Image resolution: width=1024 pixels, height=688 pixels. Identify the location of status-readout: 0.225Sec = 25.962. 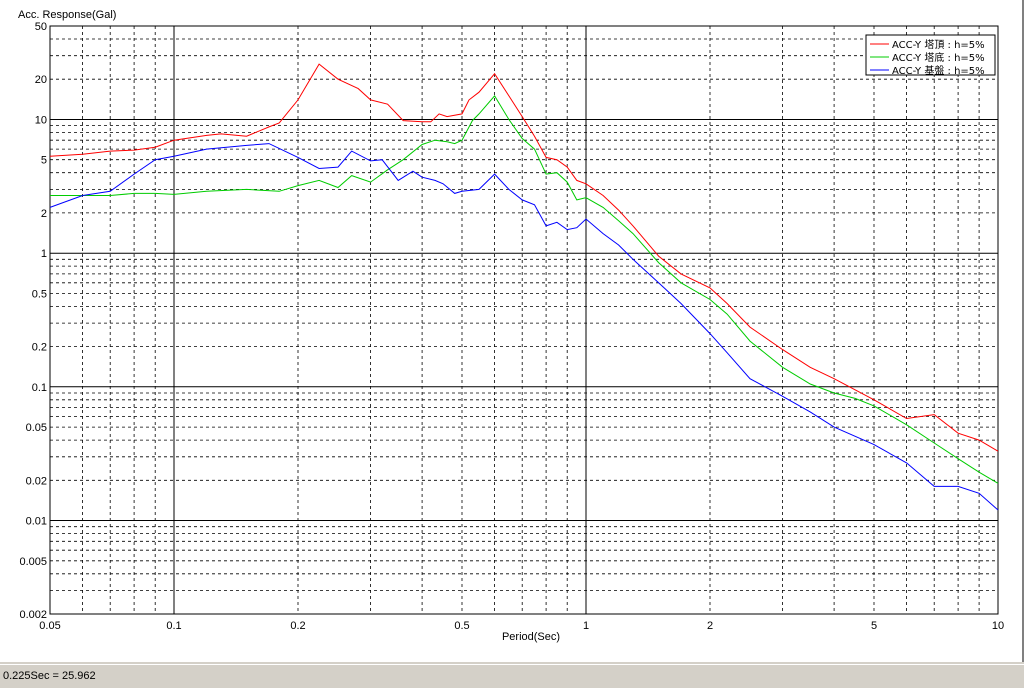
(49, 676).